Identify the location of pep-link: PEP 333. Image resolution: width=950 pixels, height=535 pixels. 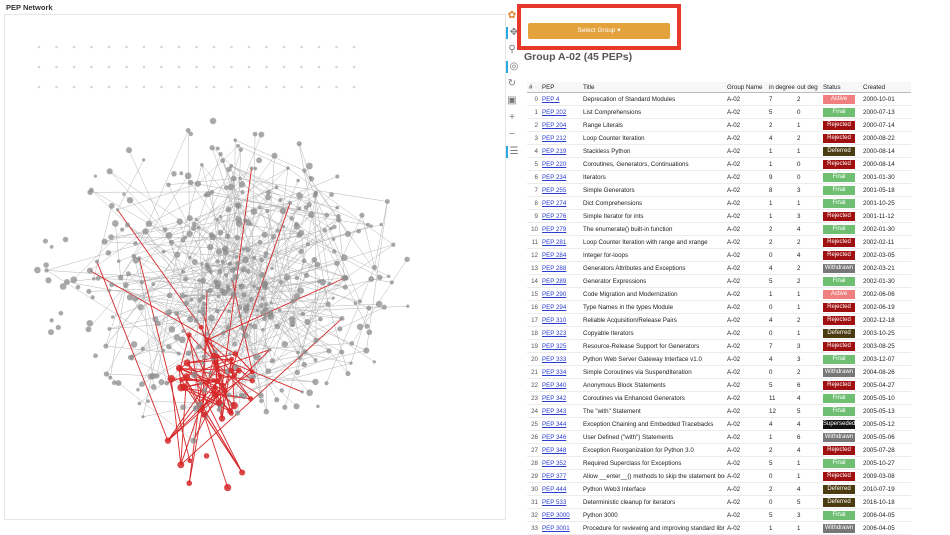
(554, 359).